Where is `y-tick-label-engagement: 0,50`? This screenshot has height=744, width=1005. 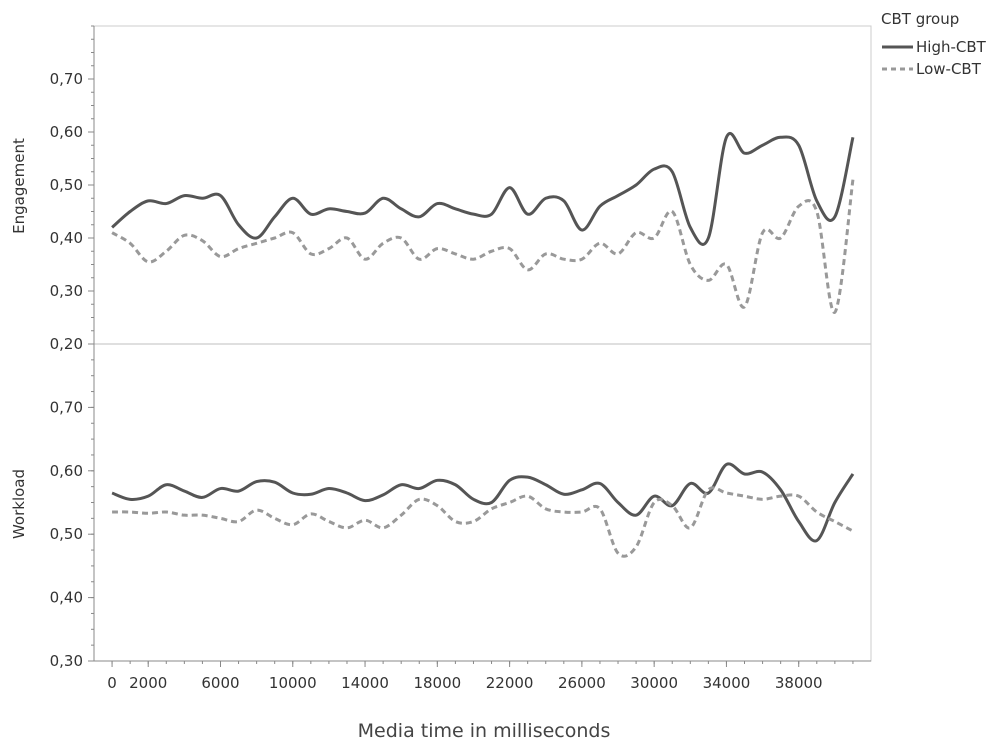 y-tick-label-engagement: 0,50 is located at coordinates (66, 185).